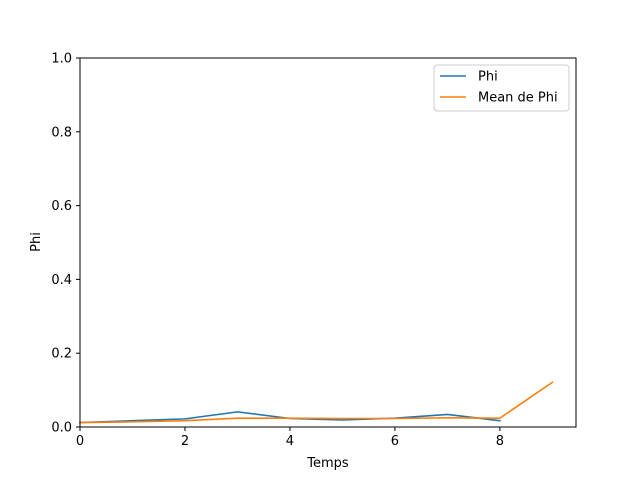 The image size is (640, 480). What do you see at coordinates (61, 428) in the screenshot?
I see `y-tick-label: 0.0` at bounding box center [61, 428].